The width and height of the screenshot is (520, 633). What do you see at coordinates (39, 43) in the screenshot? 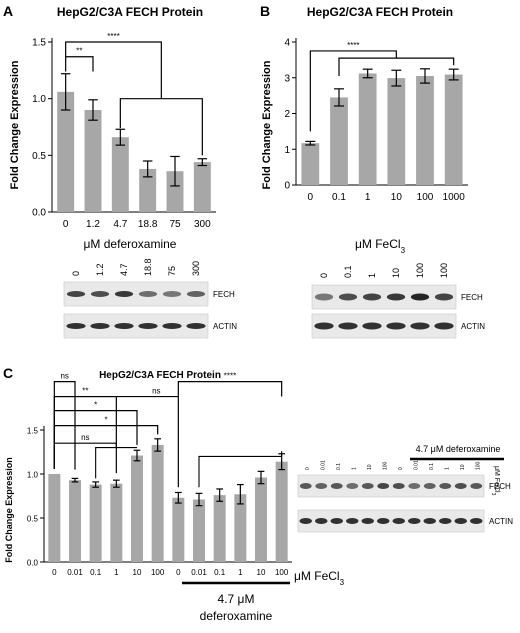
I see `y-tick-label: 1.5` at bounding box center [39, 43].